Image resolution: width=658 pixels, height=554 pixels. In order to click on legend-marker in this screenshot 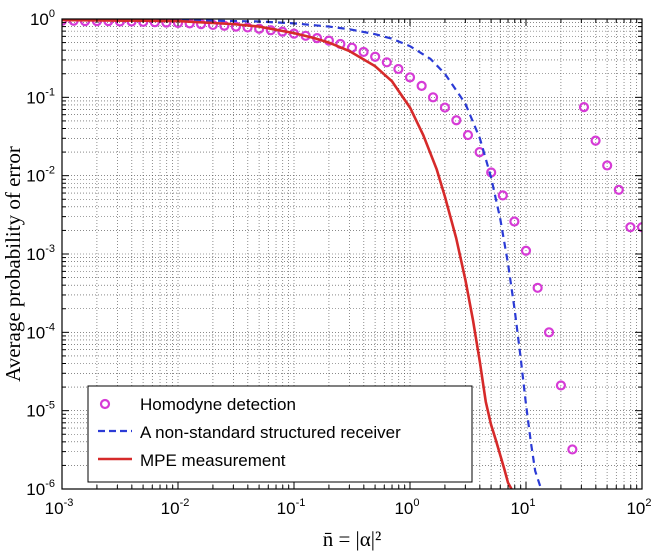, I will do `click(105, 404)`.